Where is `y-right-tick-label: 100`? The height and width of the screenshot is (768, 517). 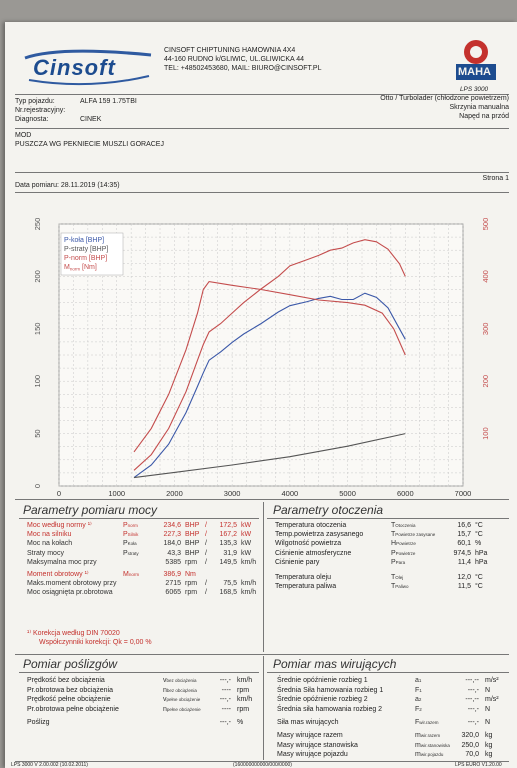 y-right-tick-label: 100 is located at coordinates (485, 433).